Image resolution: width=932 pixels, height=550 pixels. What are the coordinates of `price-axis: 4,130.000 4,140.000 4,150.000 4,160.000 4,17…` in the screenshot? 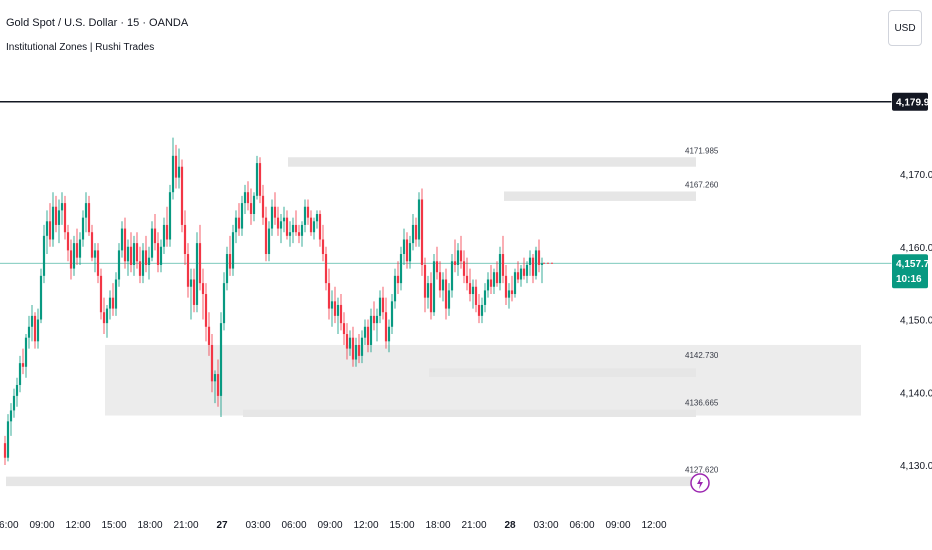 It's located at (911, 275).